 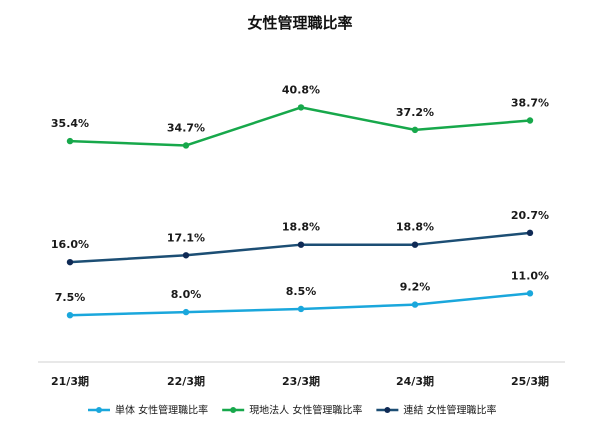 What do you see at coordinates (70, 244) in the screenshot?
I see `data-label: 16.0%` at bounding box center [70, 244].